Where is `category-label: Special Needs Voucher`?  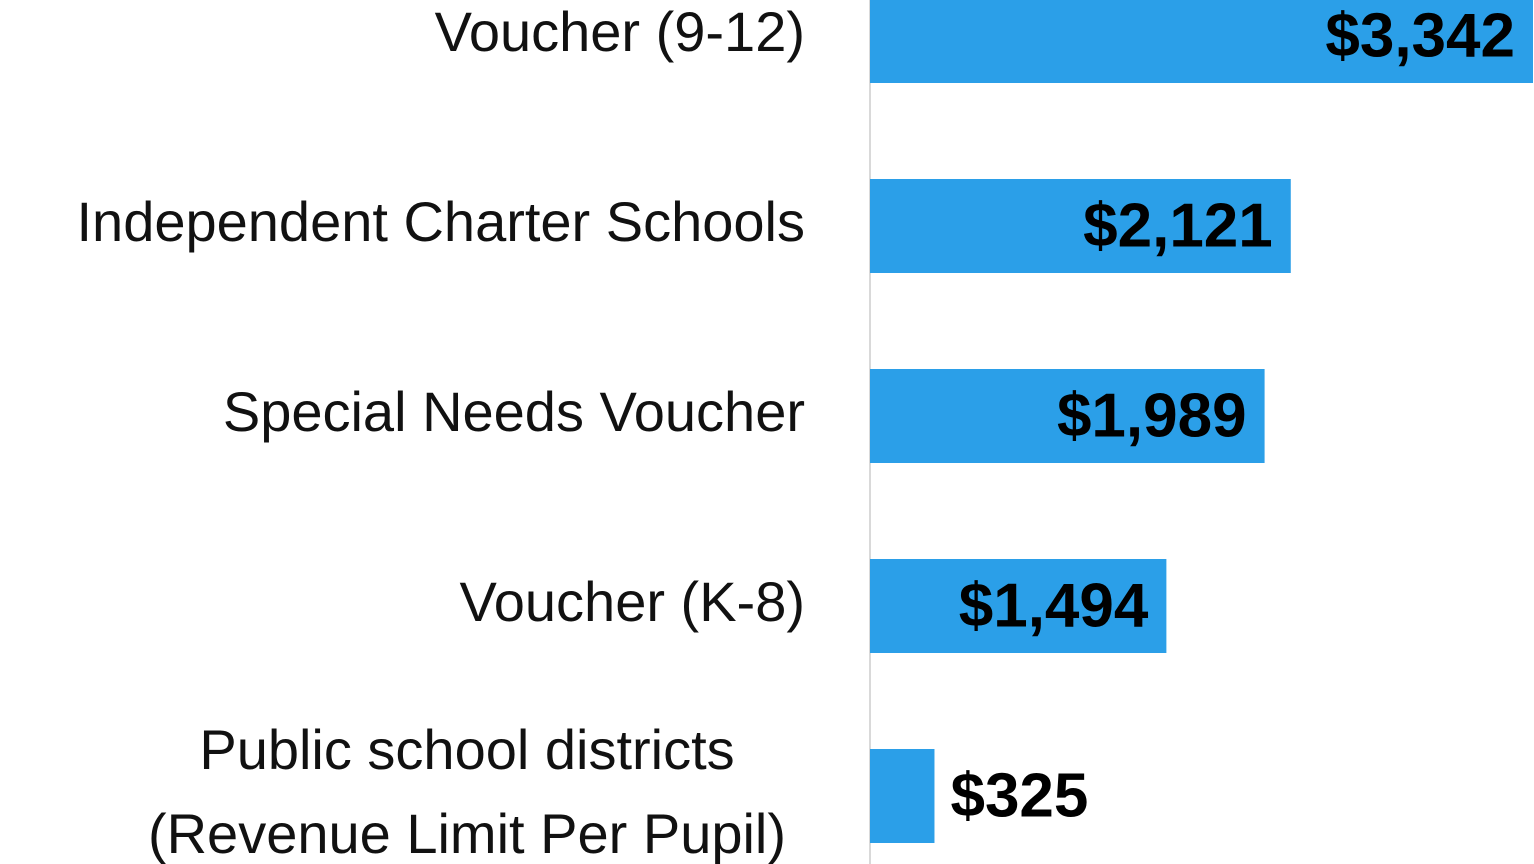
category-label: Special Needs Voucher is located at coordinates (514, 411).